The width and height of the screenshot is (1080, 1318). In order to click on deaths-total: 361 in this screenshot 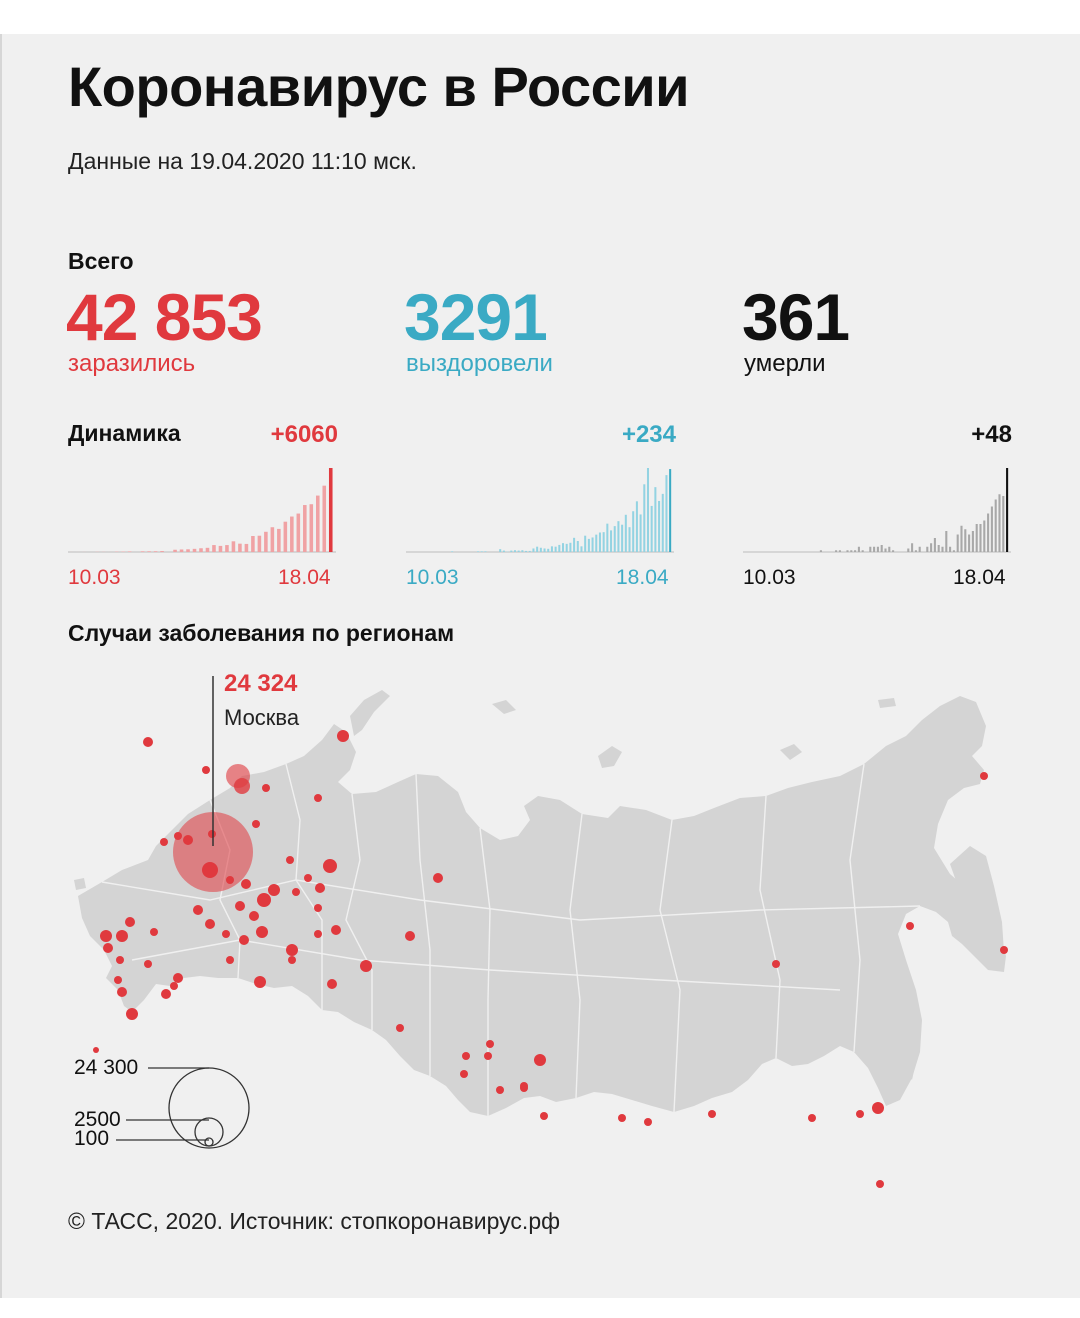, I will do `click(796, 317)`.